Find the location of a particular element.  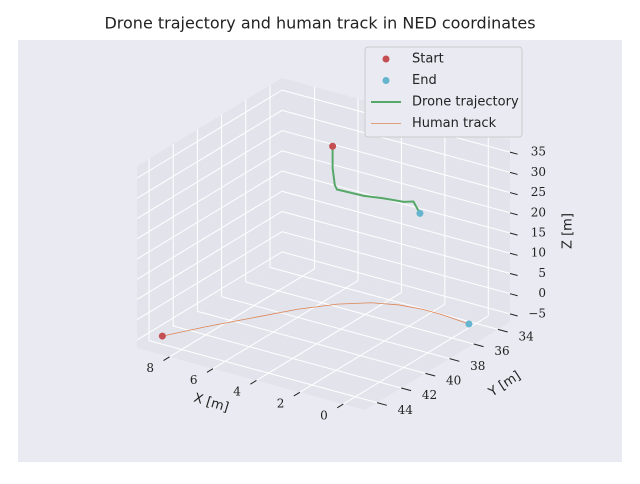

z-axis-label: Z [m] is located at coordinates (568, 231).